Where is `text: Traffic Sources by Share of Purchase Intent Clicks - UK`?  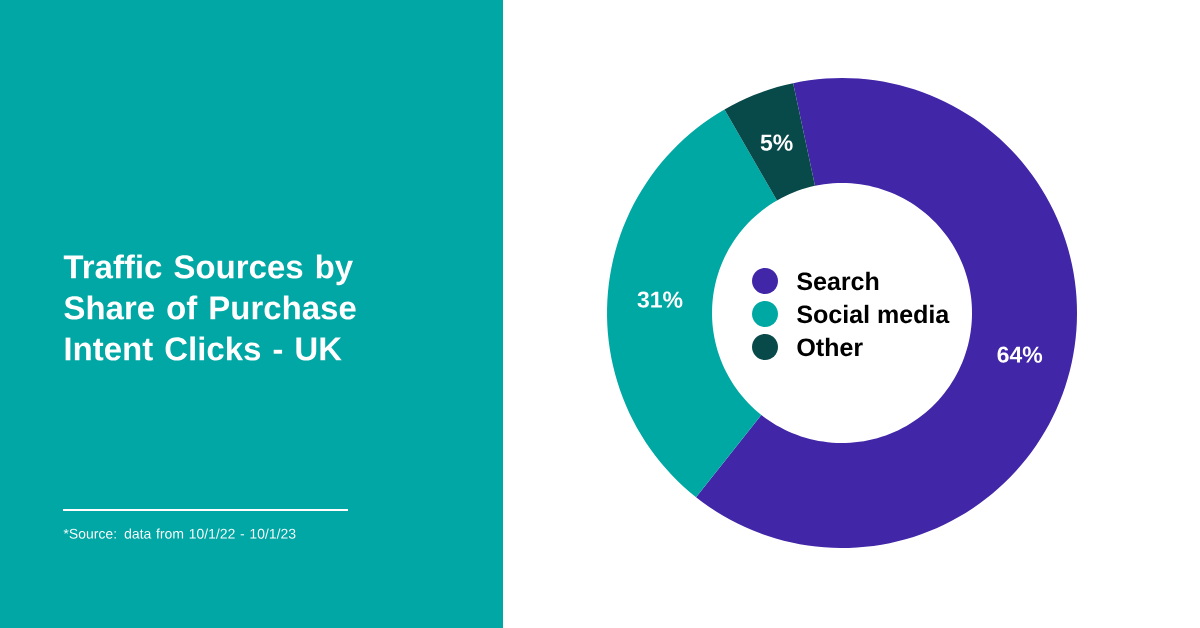
text: Traffic Sources by Share of Purchase Intent Clicks - UK is located at coordinates (209, 307).